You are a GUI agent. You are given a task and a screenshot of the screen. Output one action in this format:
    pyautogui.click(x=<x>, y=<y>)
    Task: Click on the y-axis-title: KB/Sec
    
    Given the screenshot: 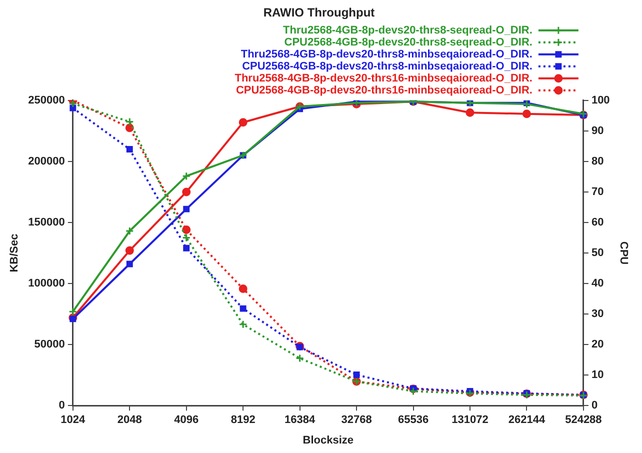 What is the action you would take?
    pyautogui.click(x=14, y=253)
    